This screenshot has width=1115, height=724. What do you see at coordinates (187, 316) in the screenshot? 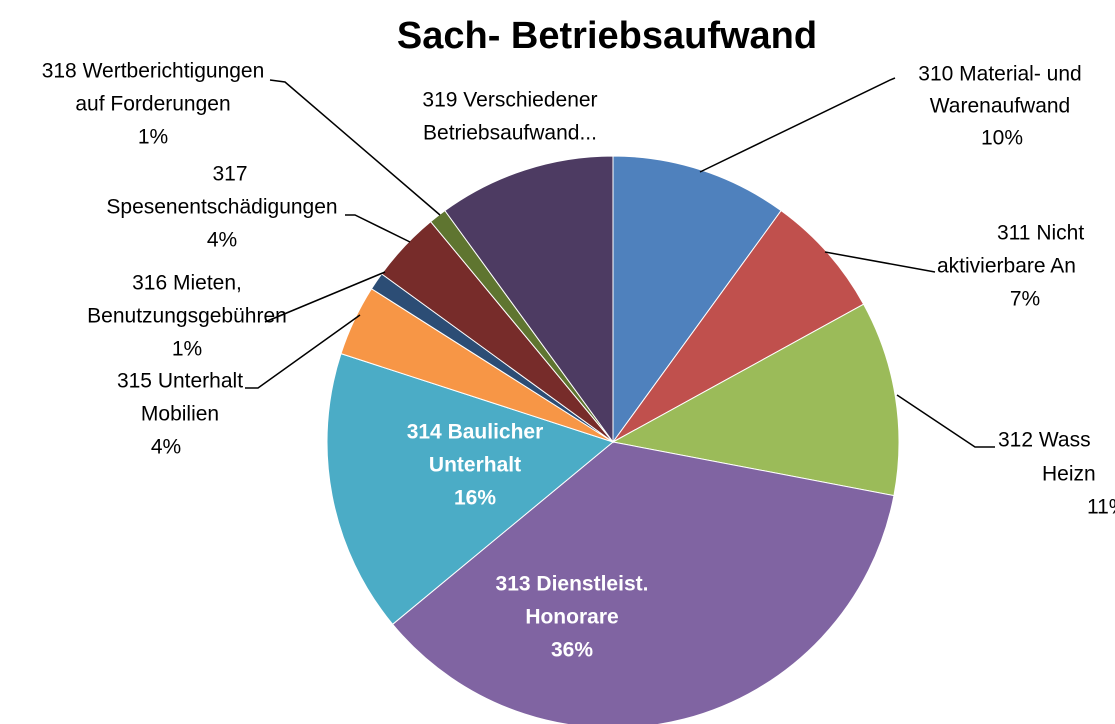
I see `slice-label: Benutzungsgebühren` at bounding box center [187, 316].